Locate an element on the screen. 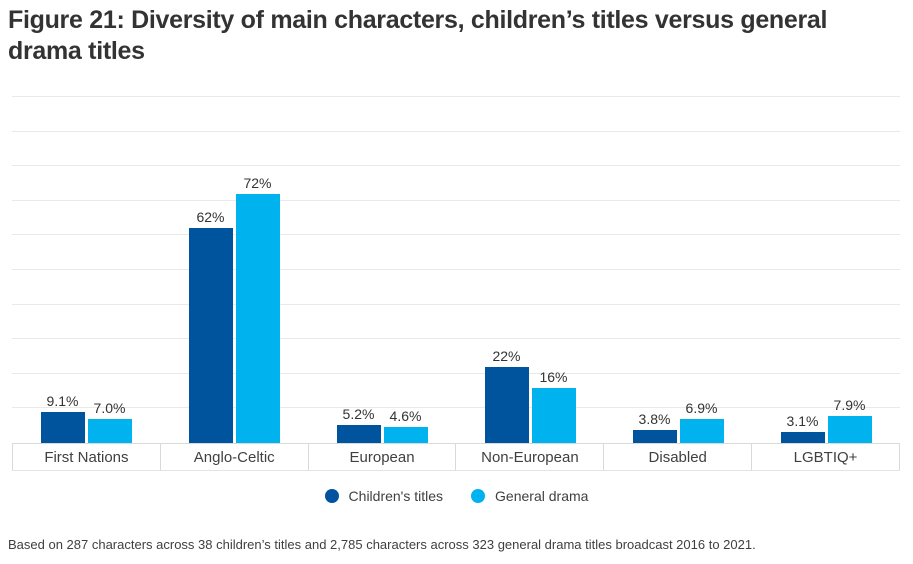 This screenshot has width=913, height=564. bar: 7.9% is located at coordinates (849, 420).